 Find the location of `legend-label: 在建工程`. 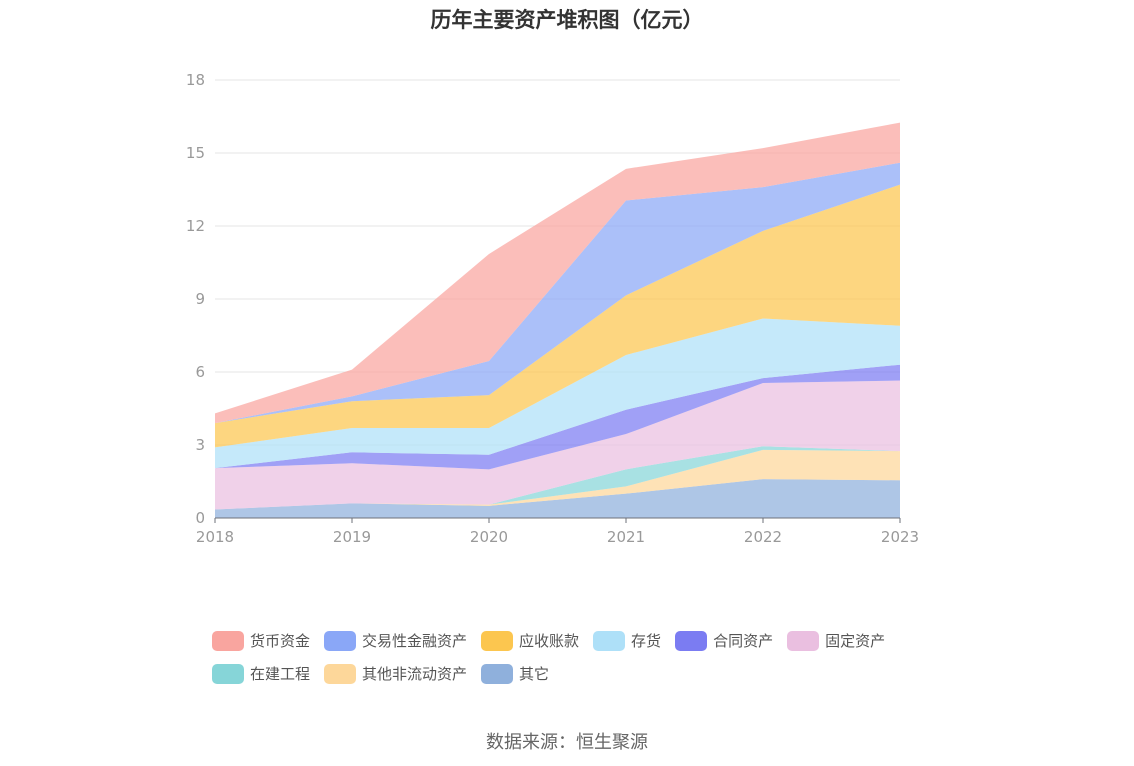

legend-label: 在建工程 is located at coordinates (280, 674).